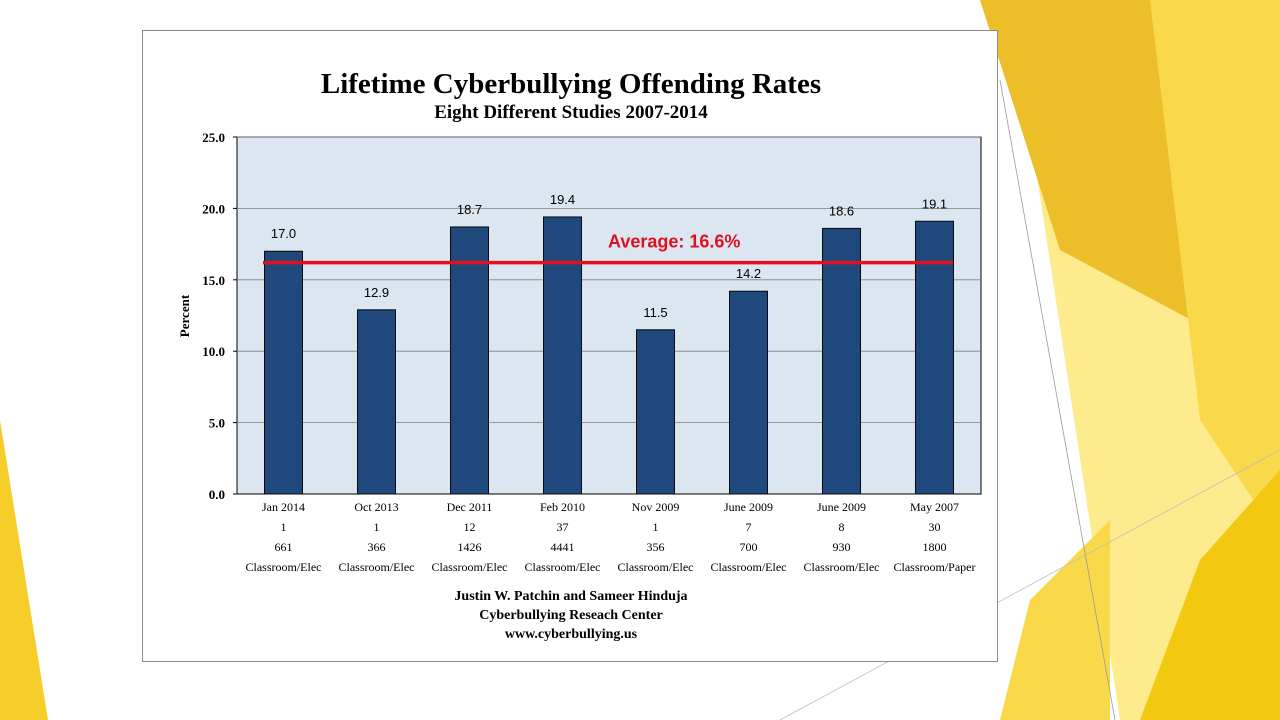 The width and height of the screenshot is (1280, 720). I want to click on right-accent-gold, so click(1095, 165).